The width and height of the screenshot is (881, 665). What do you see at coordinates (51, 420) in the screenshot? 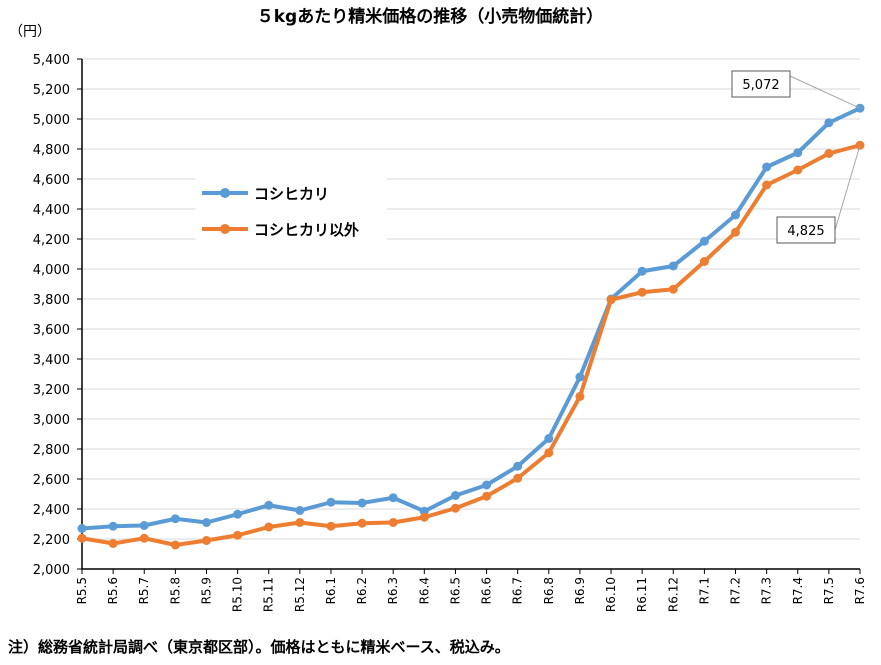
I see `y-tick-label-5: 3,000` at bounding box center [51, 420].